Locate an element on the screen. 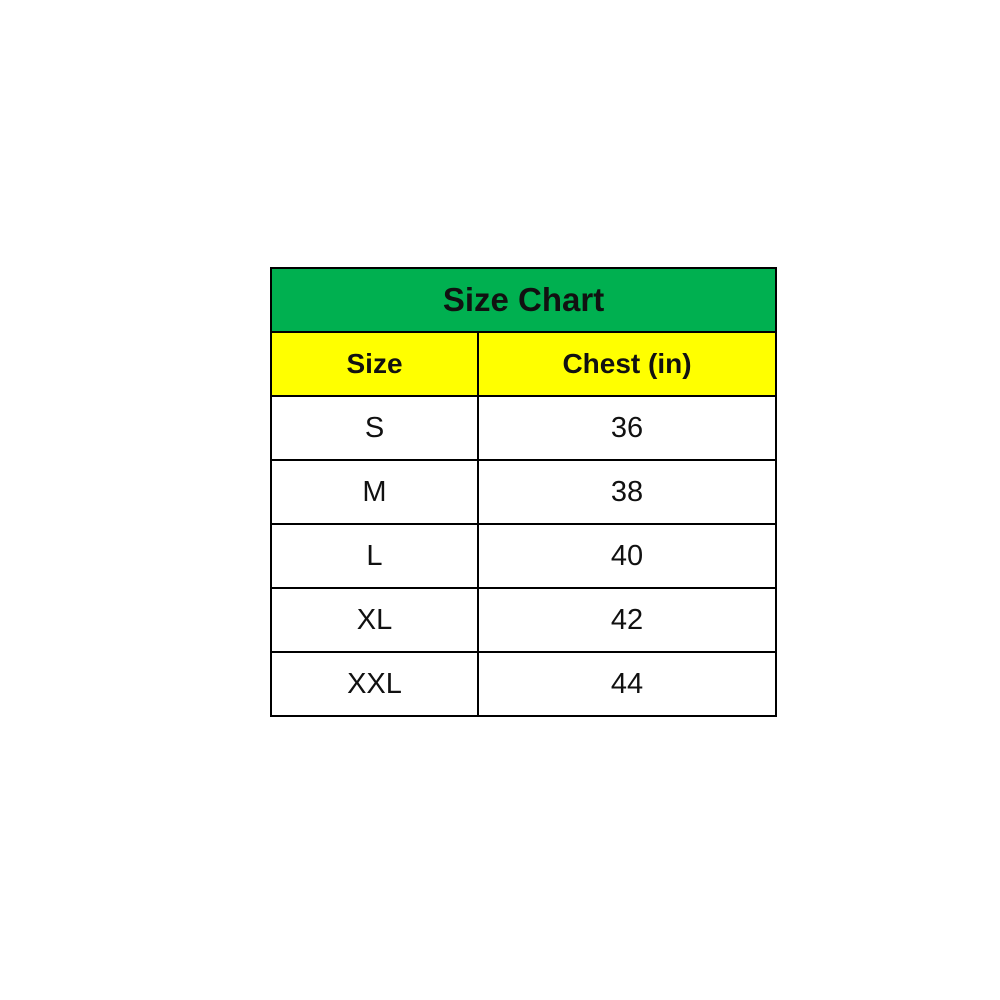 The image size is (1000, 1000). table-row: XXL 44 is located at coordinates (523, 684).